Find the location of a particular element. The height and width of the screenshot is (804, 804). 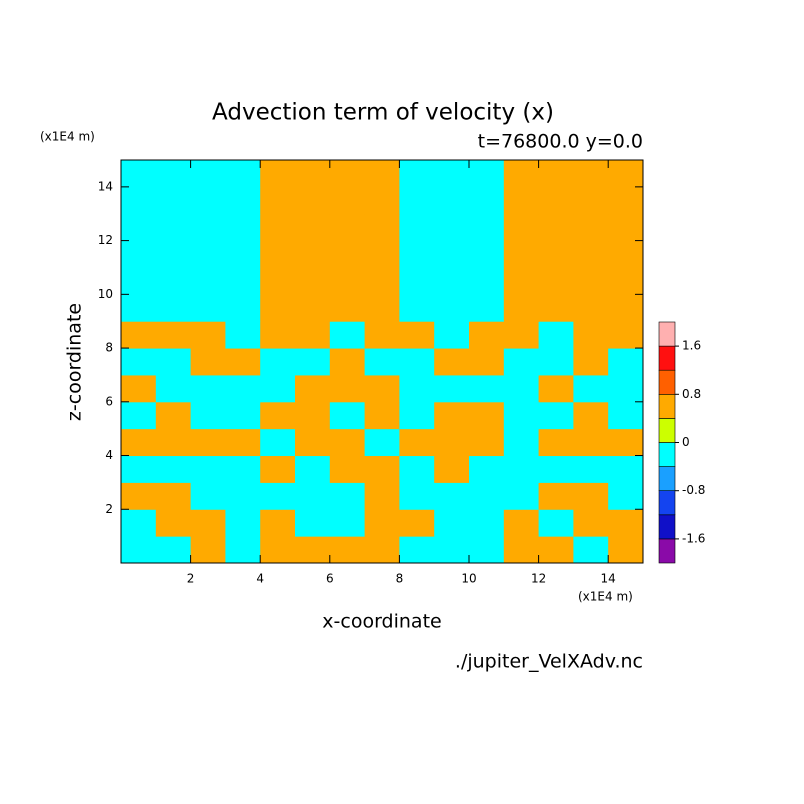

x-tick-label: 8 is located at coordinates (400, 579).